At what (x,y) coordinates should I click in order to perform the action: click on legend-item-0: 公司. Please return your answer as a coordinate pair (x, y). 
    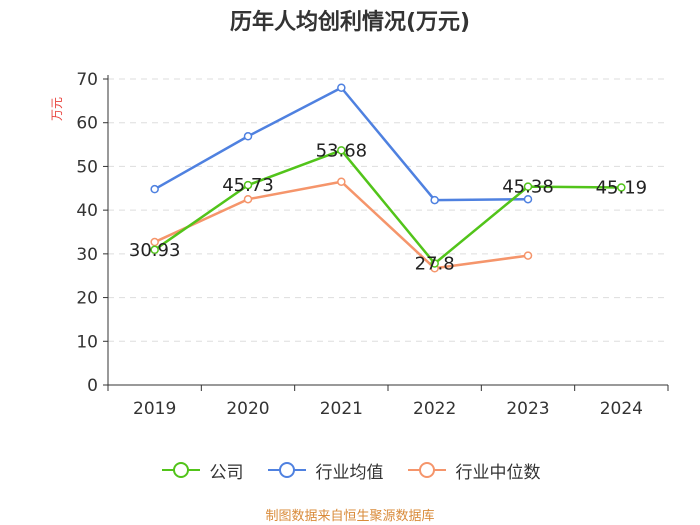
    Looking at the image, I should click on (202, 470).